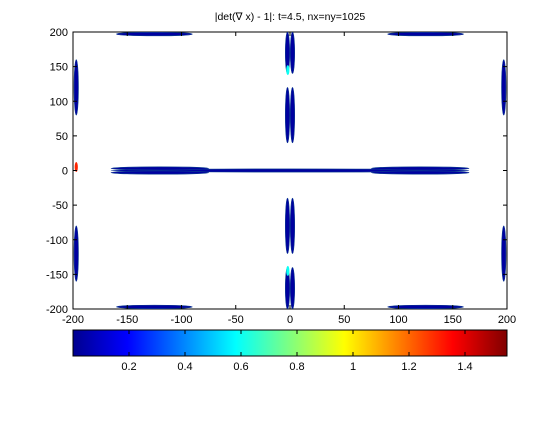  What do you see at coordinates (296, 367) in the screenshot?
I see `colorbar-tick-label: 0.8` at bounding box center [296, 367].